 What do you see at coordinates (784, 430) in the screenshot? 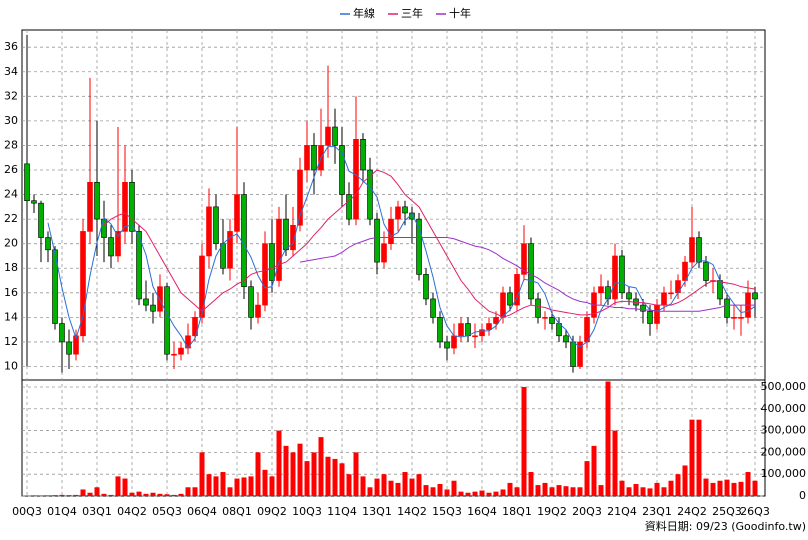
I see `y2-tick-label: 300,000` at bounding box center [784, 430].